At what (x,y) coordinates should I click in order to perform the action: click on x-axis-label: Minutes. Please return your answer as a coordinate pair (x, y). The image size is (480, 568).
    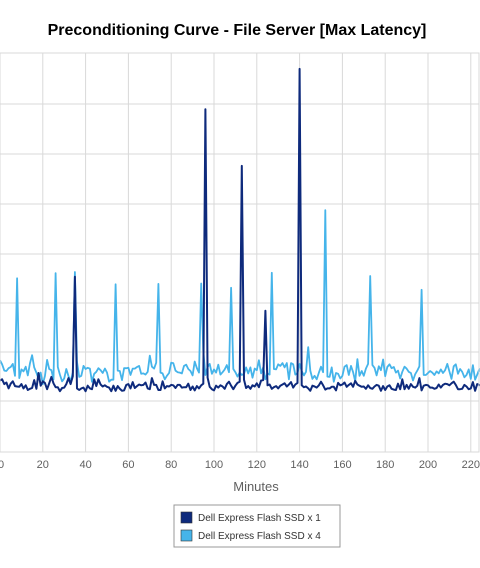
    Looking at the image, I should click on (256, 486).